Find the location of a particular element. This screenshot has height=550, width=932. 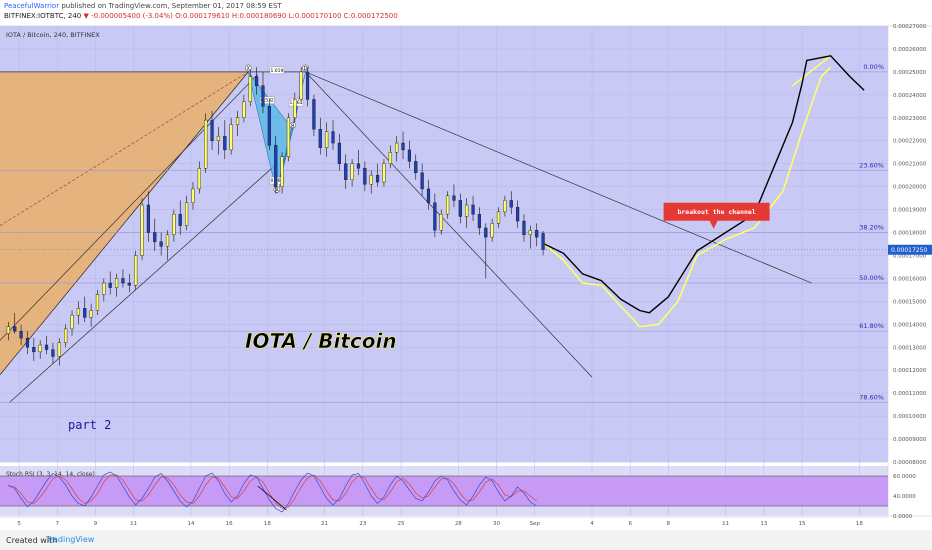

rsi-tick-label: 60.0000 is located at coordinates (904, 477).